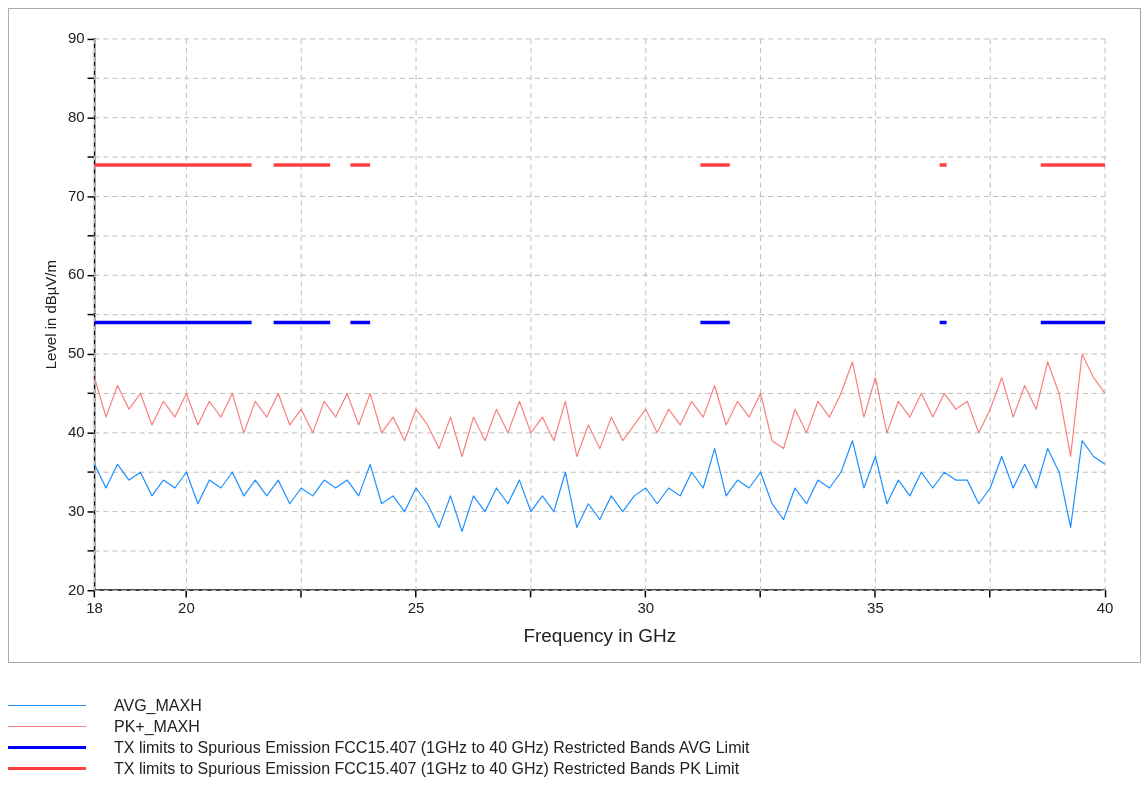  I want to click on y-tick-label: 40, so click(76, 431).